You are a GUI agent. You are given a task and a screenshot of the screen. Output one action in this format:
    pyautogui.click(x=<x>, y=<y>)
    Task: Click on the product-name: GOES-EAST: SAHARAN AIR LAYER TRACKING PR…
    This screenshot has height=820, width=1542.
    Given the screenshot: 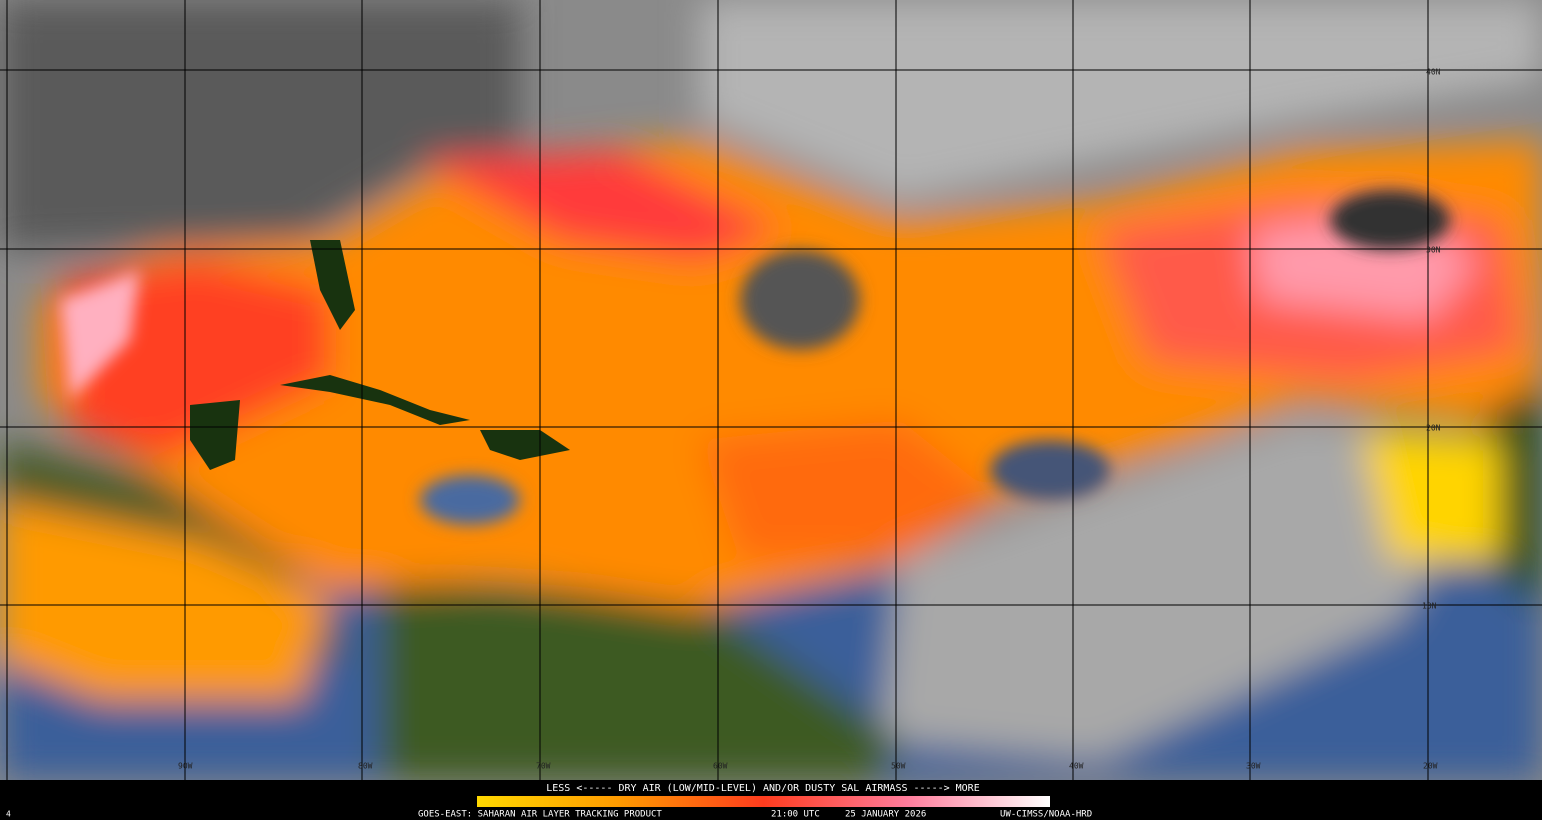 What is the action you would take?
    pyautogui.click(x=540, y=815)
    